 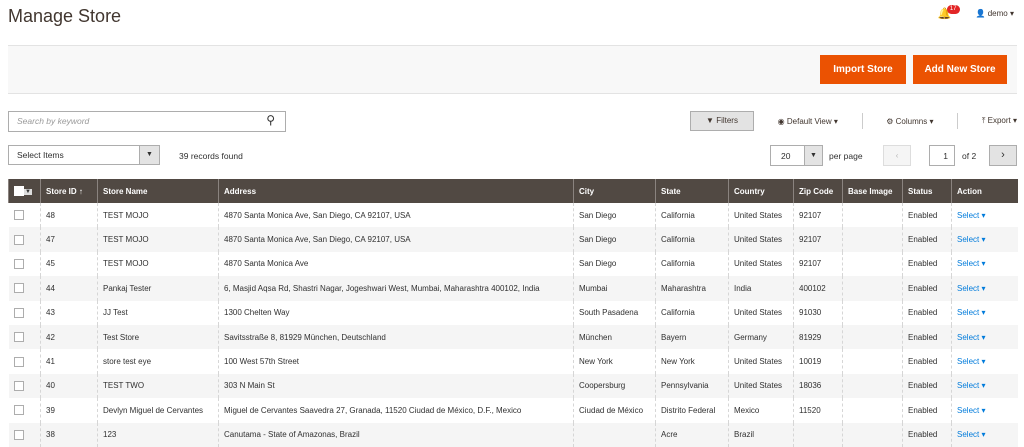 What do you see at coordinates (761, 410) in the screenshot?
I see `cell-country: Mexico` at bounding box center [761, 410].